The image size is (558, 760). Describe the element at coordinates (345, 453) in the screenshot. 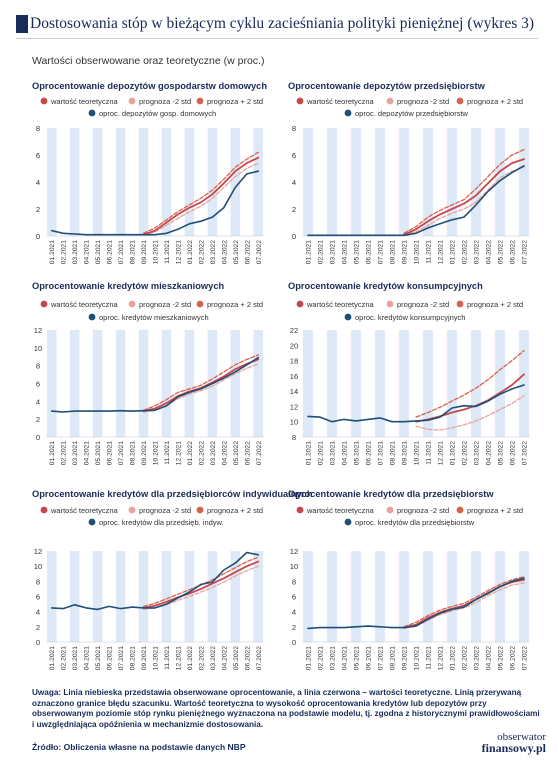

I see `x-tick-label: 04.2021` at that location.